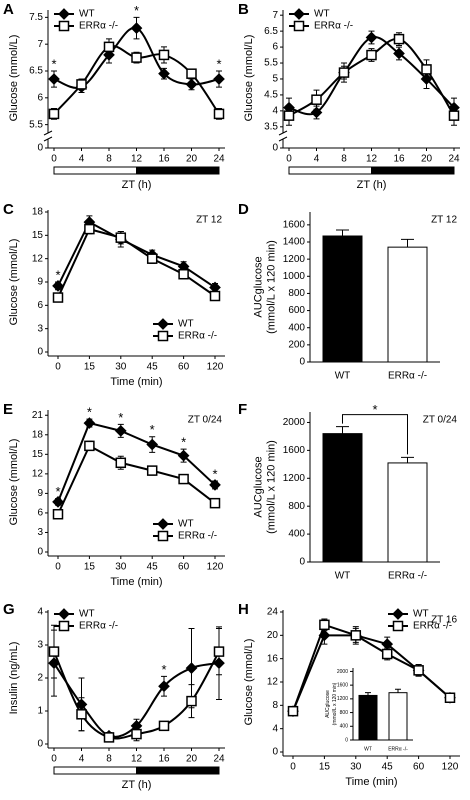 The image size is (470, 800). What do you see at coordinates (258, 286) in the screenshot?
I see `y-axis-label: AUCglucose` at bounding box center [258, 286].